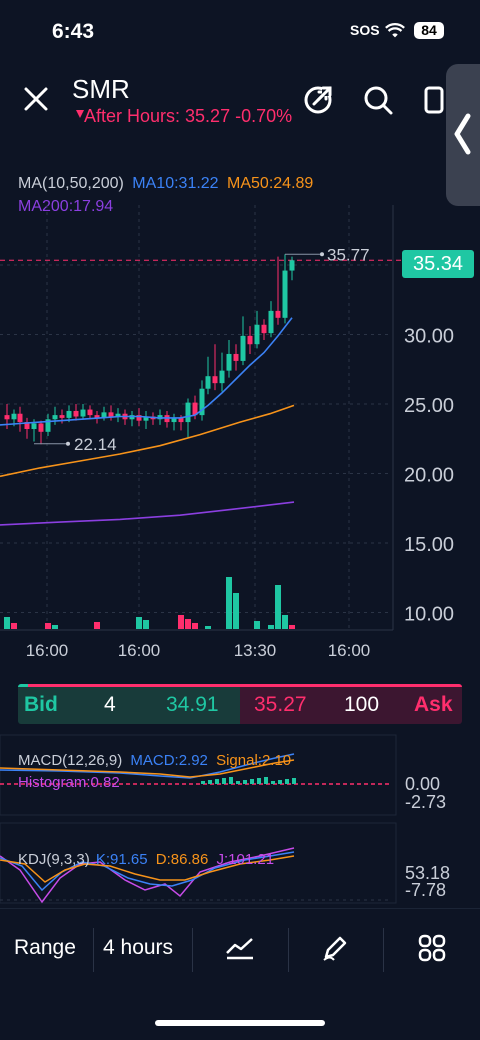 The height and width of the screenshot is (1040, 480). I want to click on ma200-line, so click(147, 513).